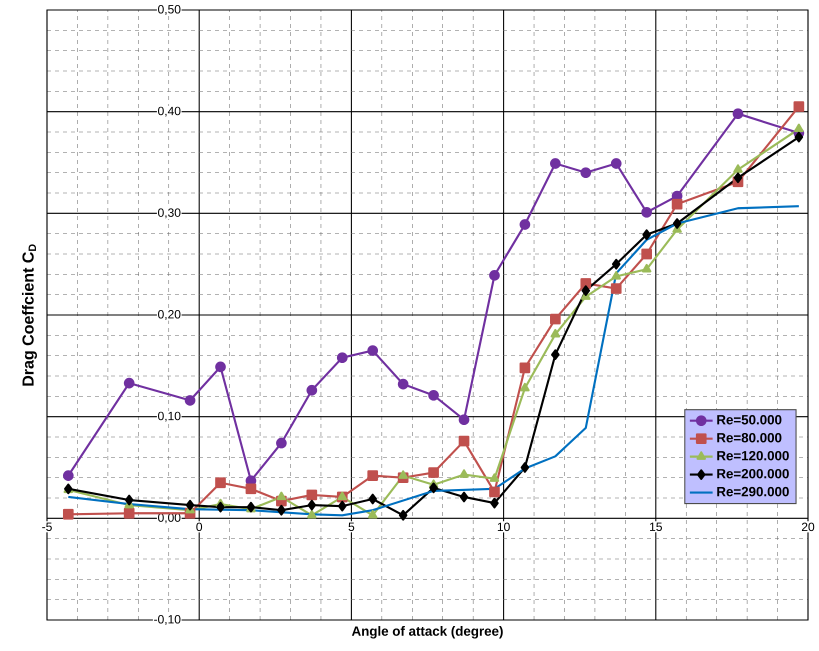 The image size is (819, 651). Describe the element at coordinates (351, 526) in the screenshot. I see `x-tick-label: 5` at that location.